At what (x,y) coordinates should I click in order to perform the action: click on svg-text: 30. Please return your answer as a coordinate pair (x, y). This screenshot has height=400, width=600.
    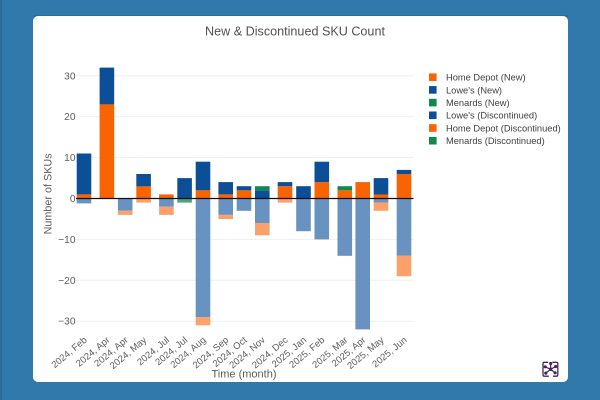
    Looking at the image, I should click on (70, 76).